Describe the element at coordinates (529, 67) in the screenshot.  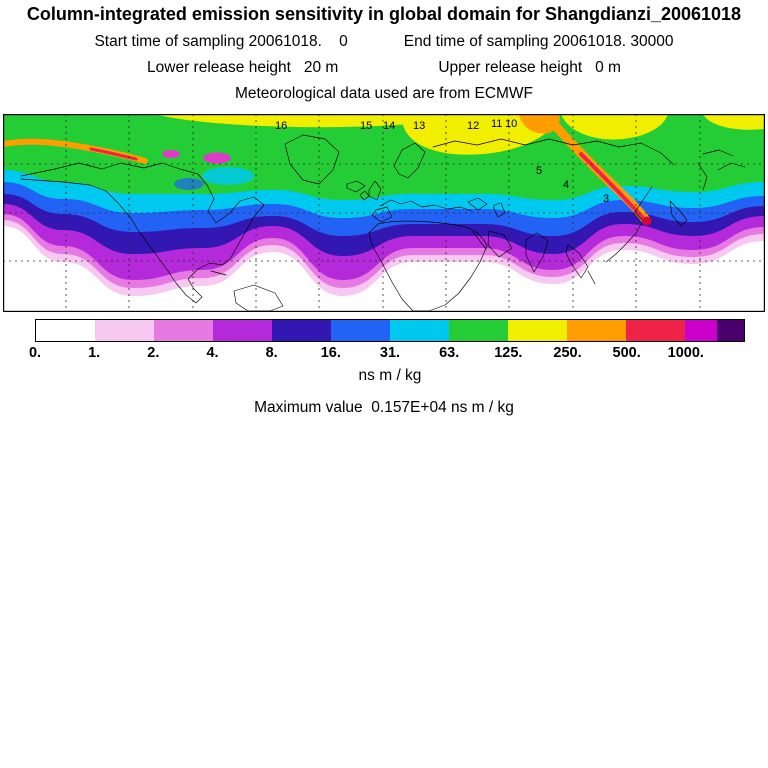
I see `upper-release-text: Upper release height 0 m` at that location.